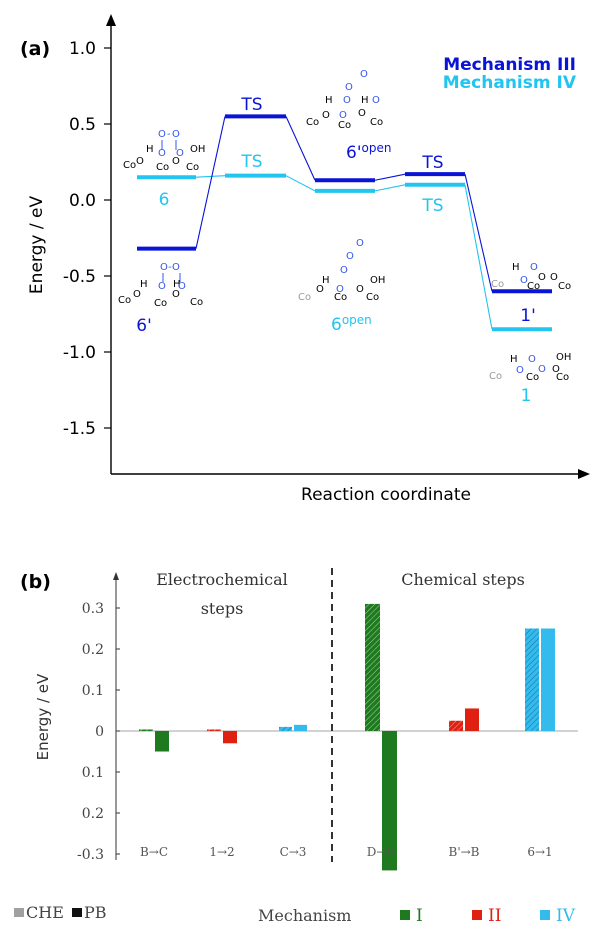 This screenshot has height=933, width=592. Describe the element at coordinates (99, 732) in the screenshot. I see `panel-b-ytick-label: 0` at that location.